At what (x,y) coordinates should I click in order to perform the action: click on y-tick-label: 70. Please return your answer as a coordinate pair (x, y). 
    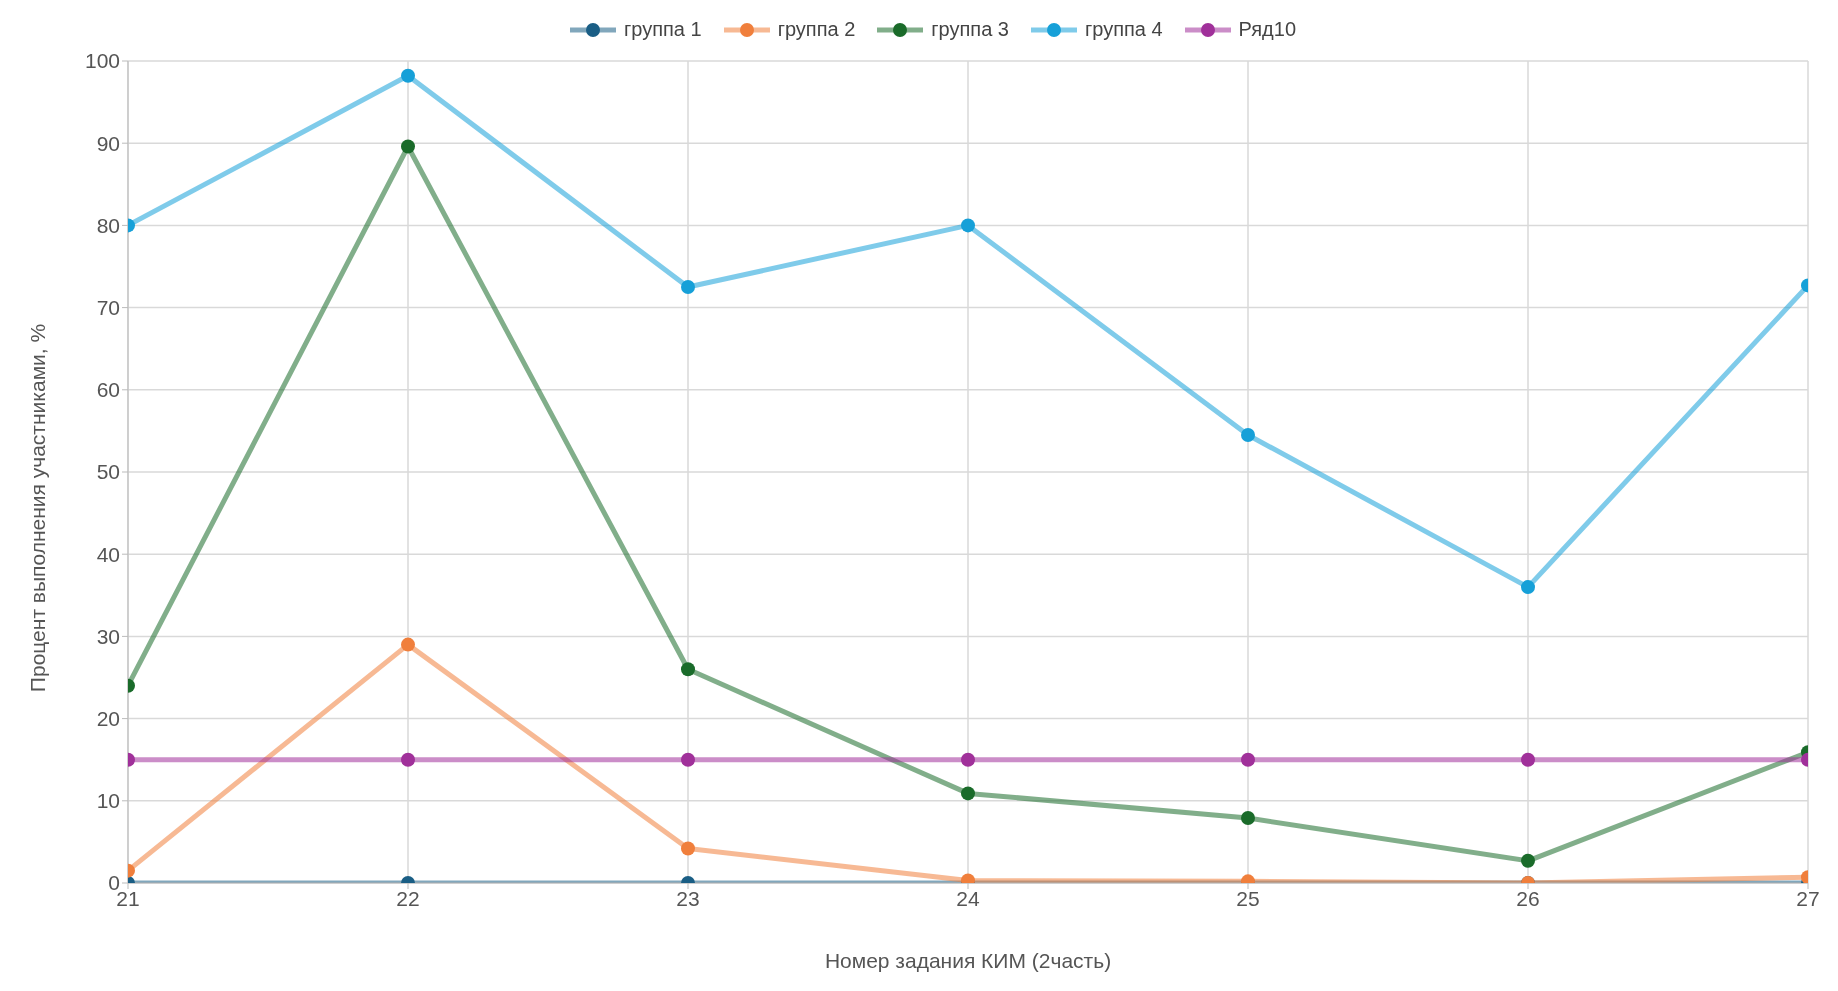
    Looking at the image, I should click on (108, 308).